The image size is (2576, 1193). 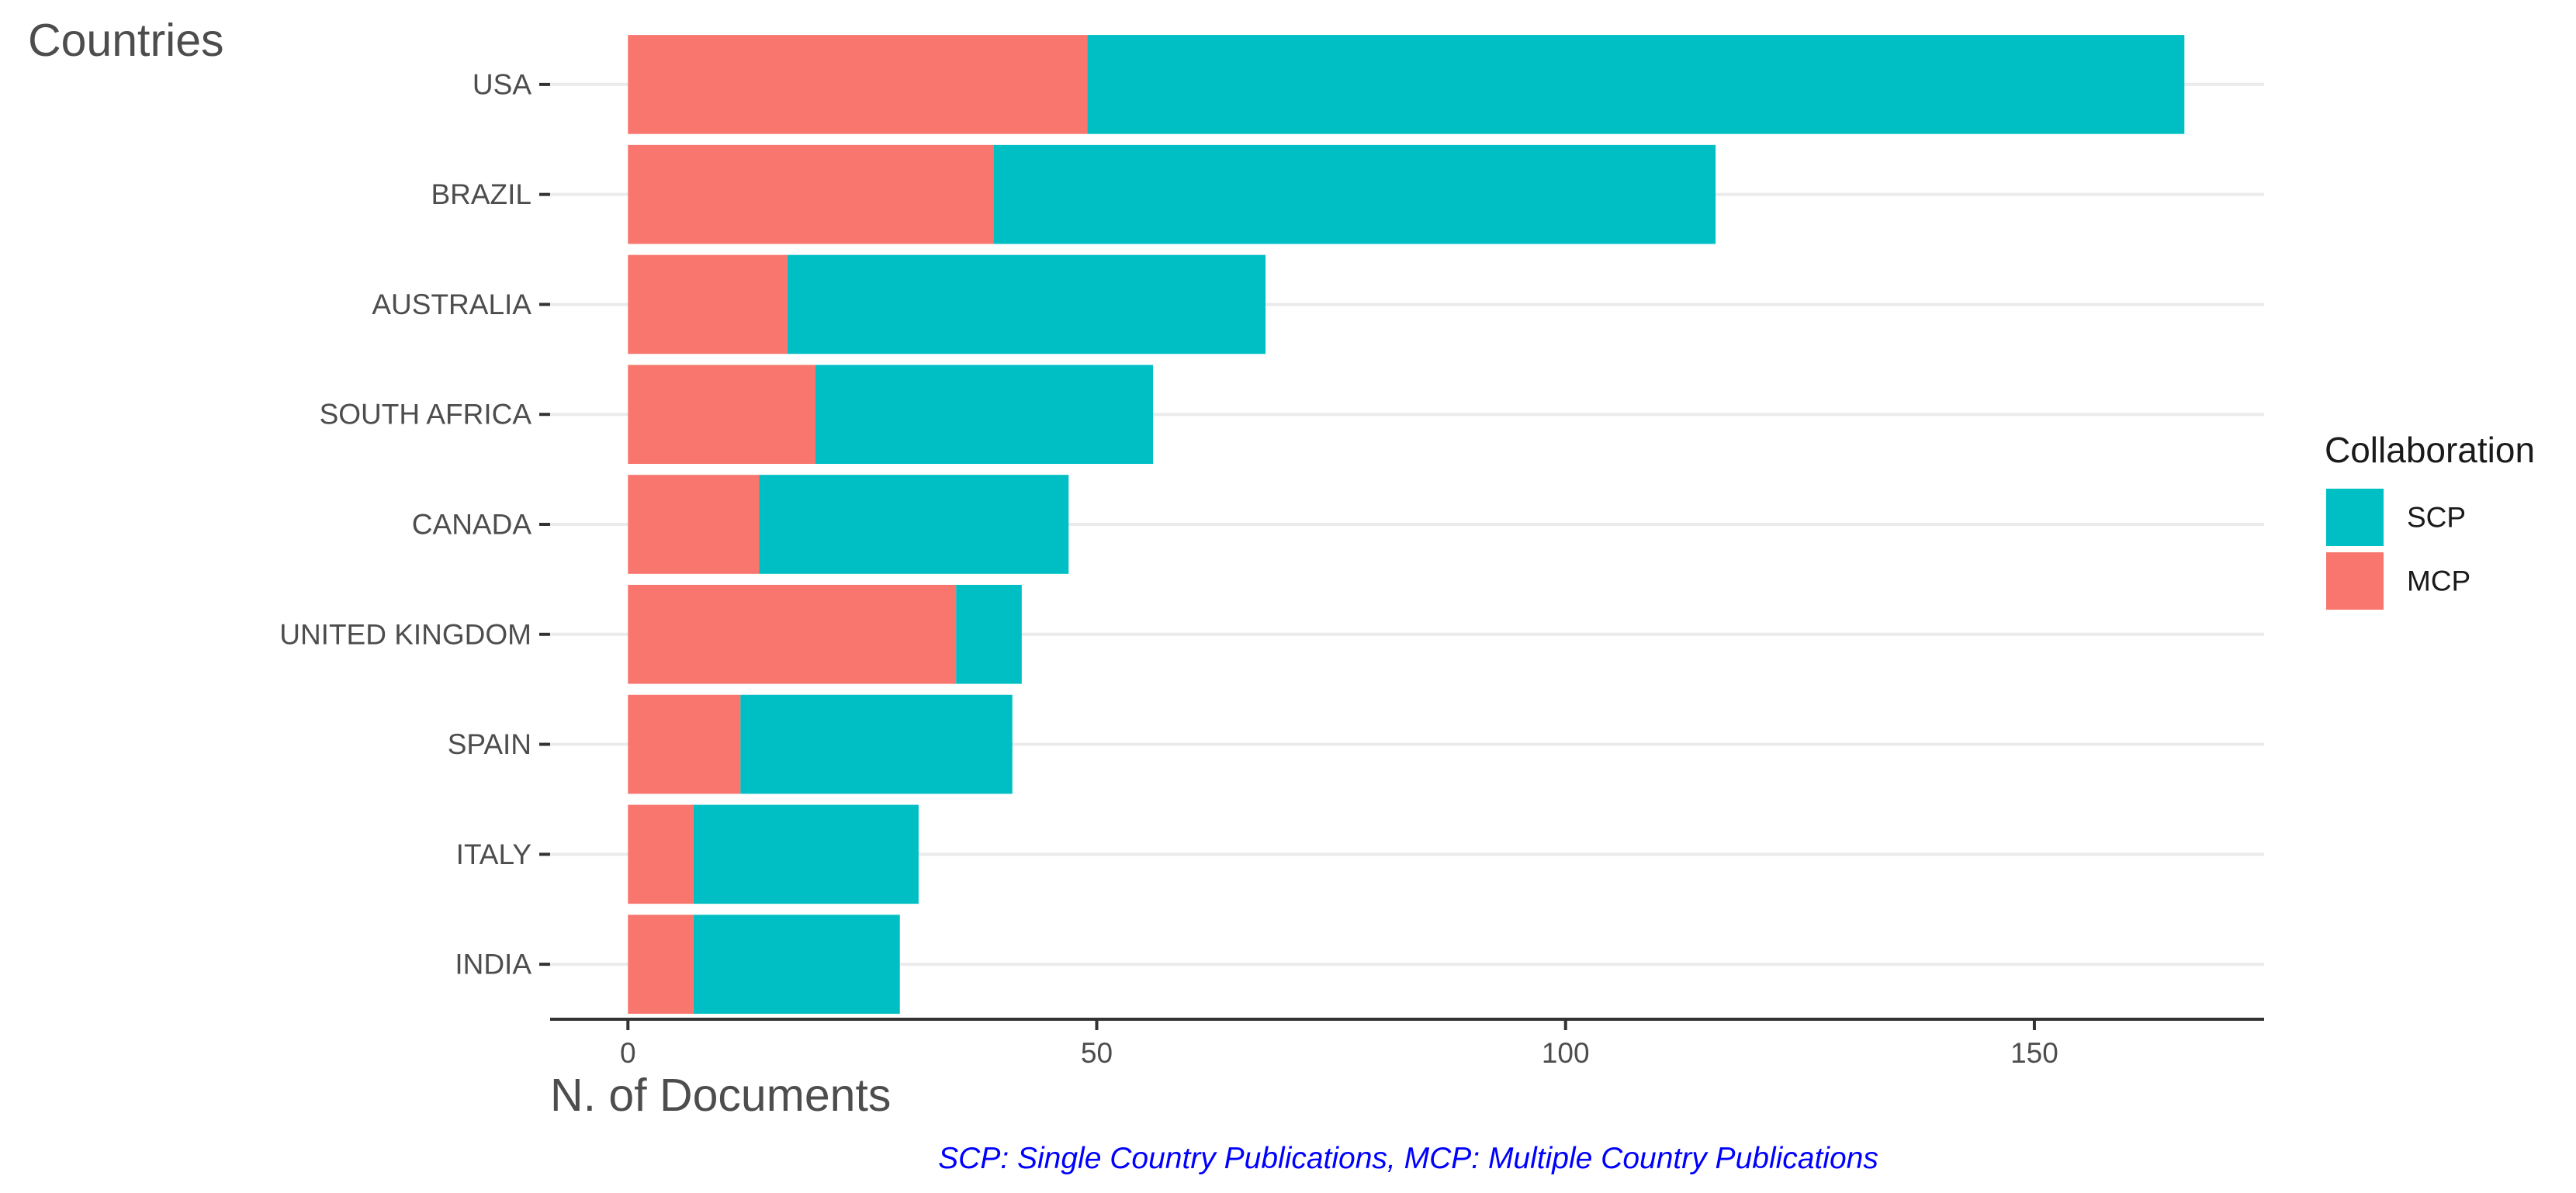 What do you see at coordinates (876, 744) in the screenshot?
I see `bar-scp-spain` at bounding box center [876, 744].